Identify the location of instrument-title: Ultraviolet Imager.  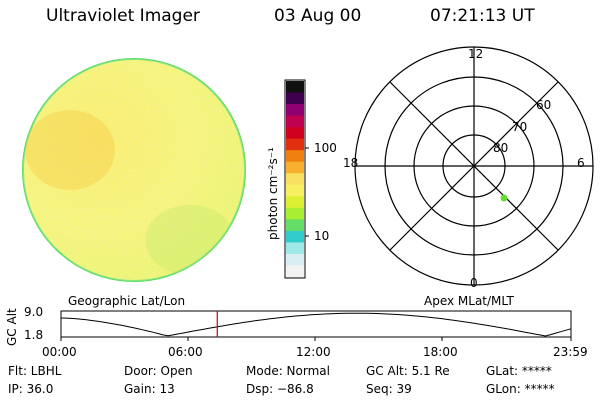
(123, 16).